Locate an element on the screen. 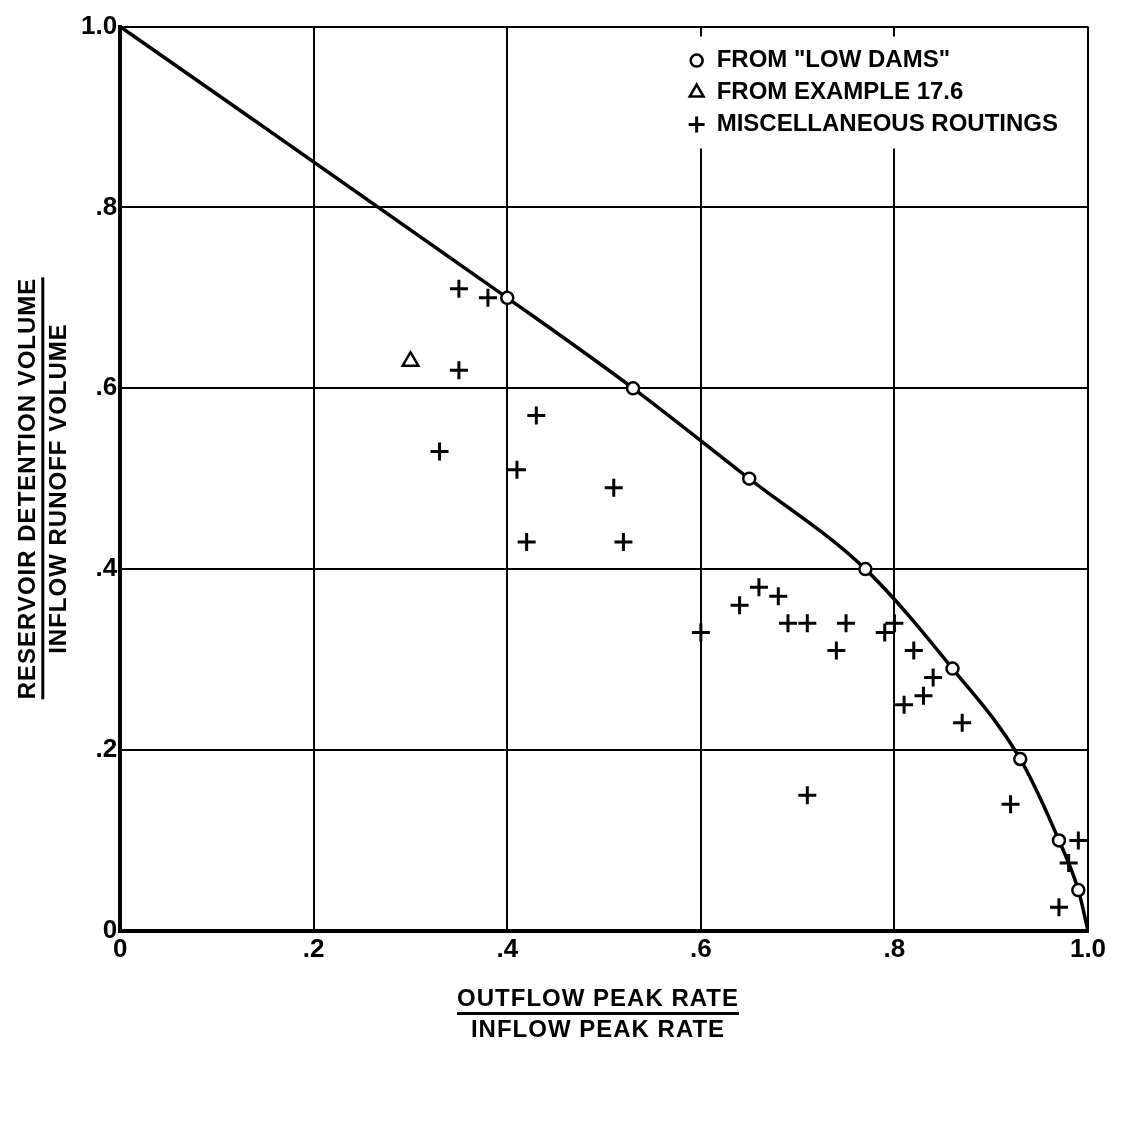 The width and height of the screenshot is (1133, 1131). x-tick-label: .4 is located at coordinates (507, 947).